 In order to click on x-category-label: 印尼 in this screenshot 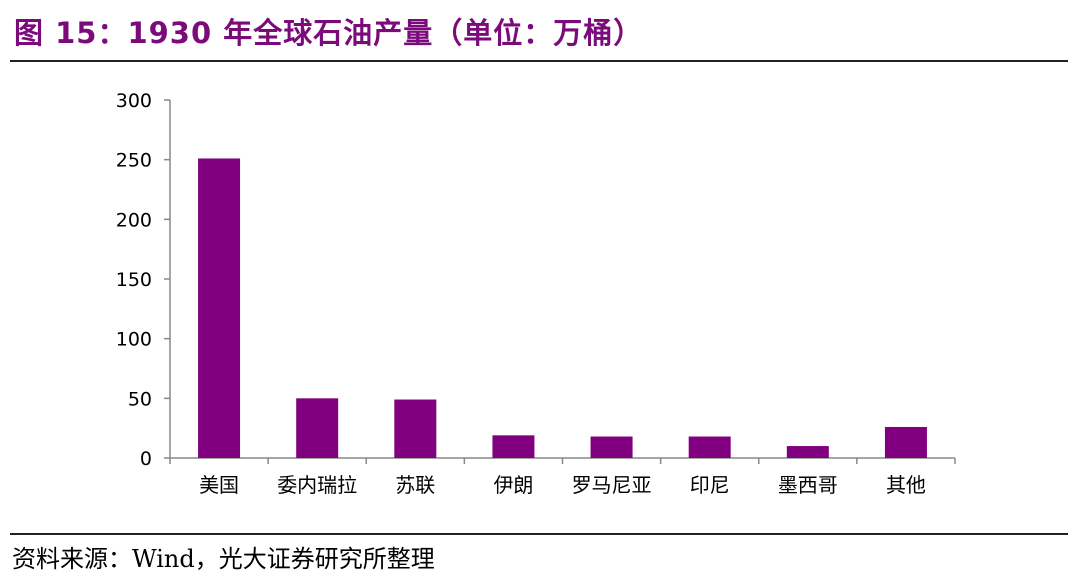, I will do `click(710, 485)`.